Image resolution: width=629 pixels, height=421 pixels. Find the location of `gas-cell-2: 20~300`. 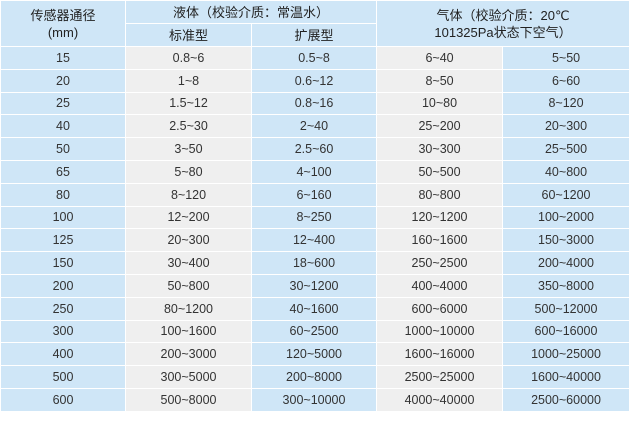

gas-cell-2: 20~300 is located at coordinates (565, 126).